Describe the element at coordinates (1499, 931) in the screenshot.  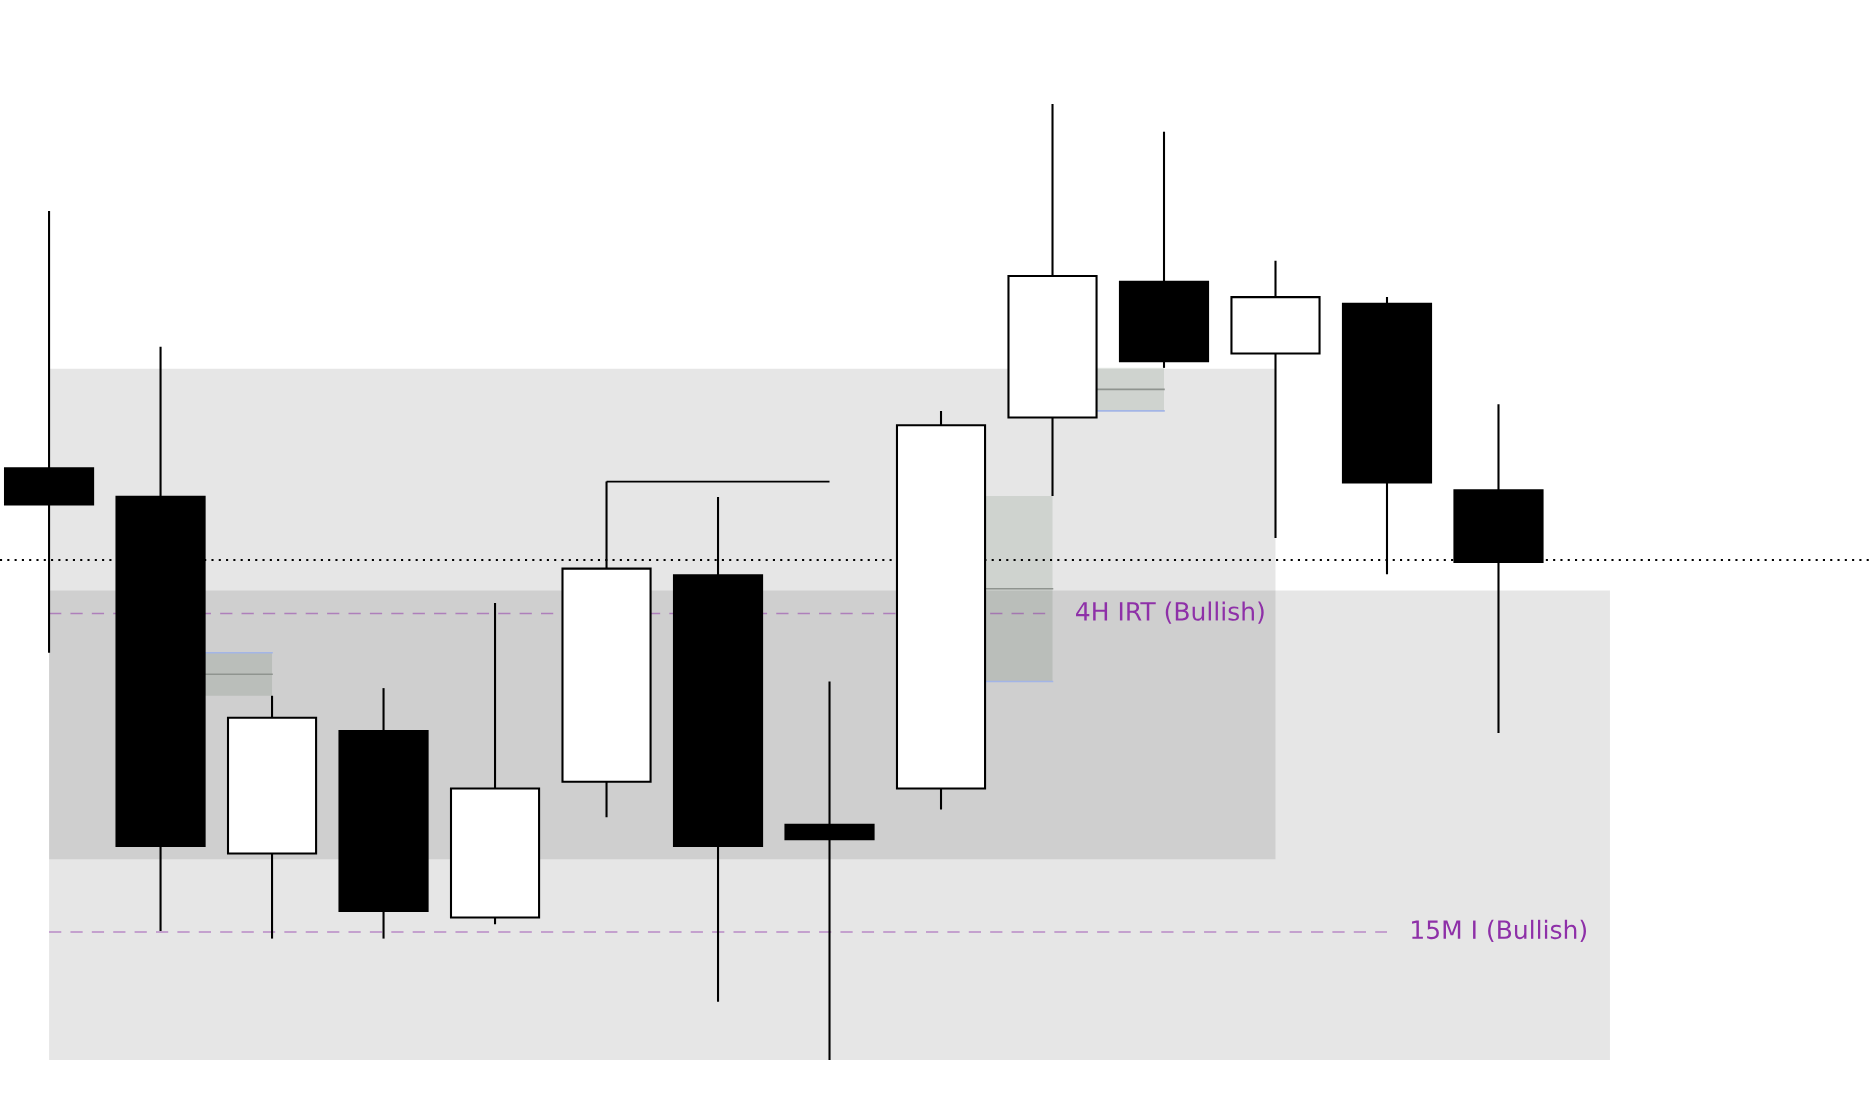
I see `series-label: 15M I (Bullish)` at that location.